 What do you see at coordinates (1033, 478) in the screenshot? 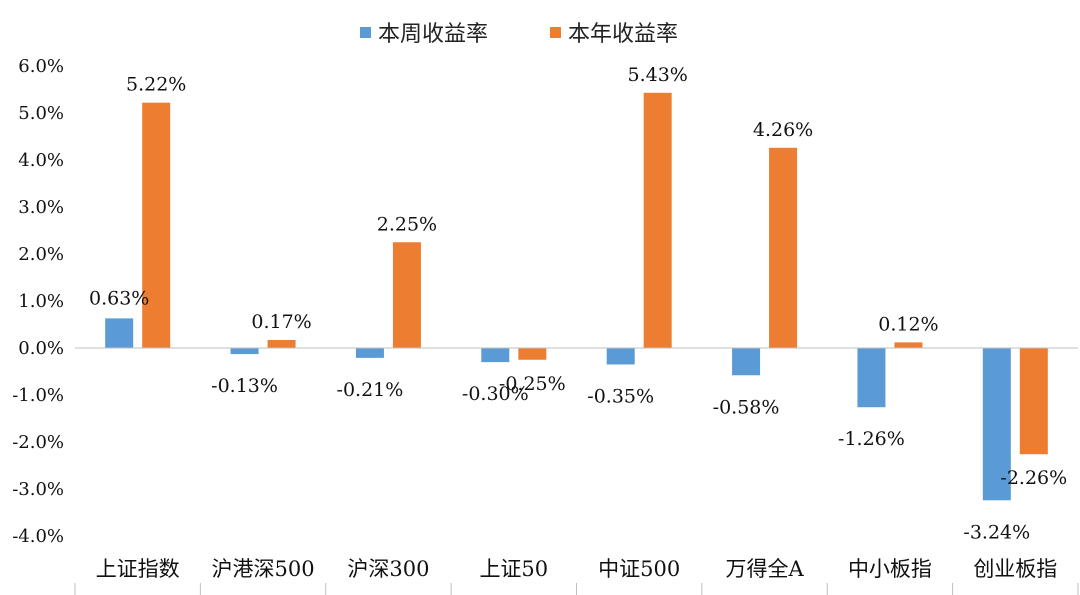
I see `data-label-series-2-8: -2.26%` at bounding box center [1033, 478].